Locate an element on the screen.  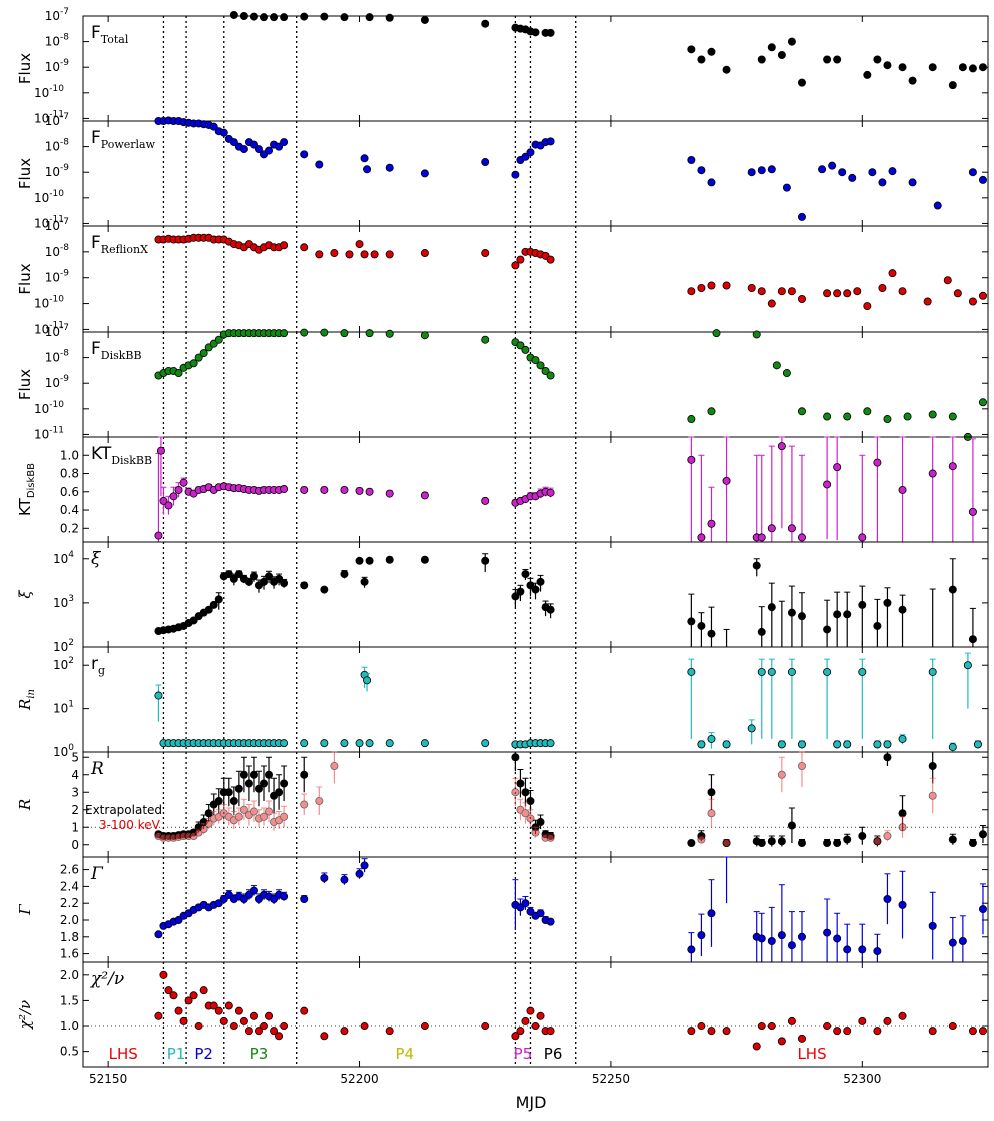
y-tick-label: 10² is located at coordinates (63, 664).